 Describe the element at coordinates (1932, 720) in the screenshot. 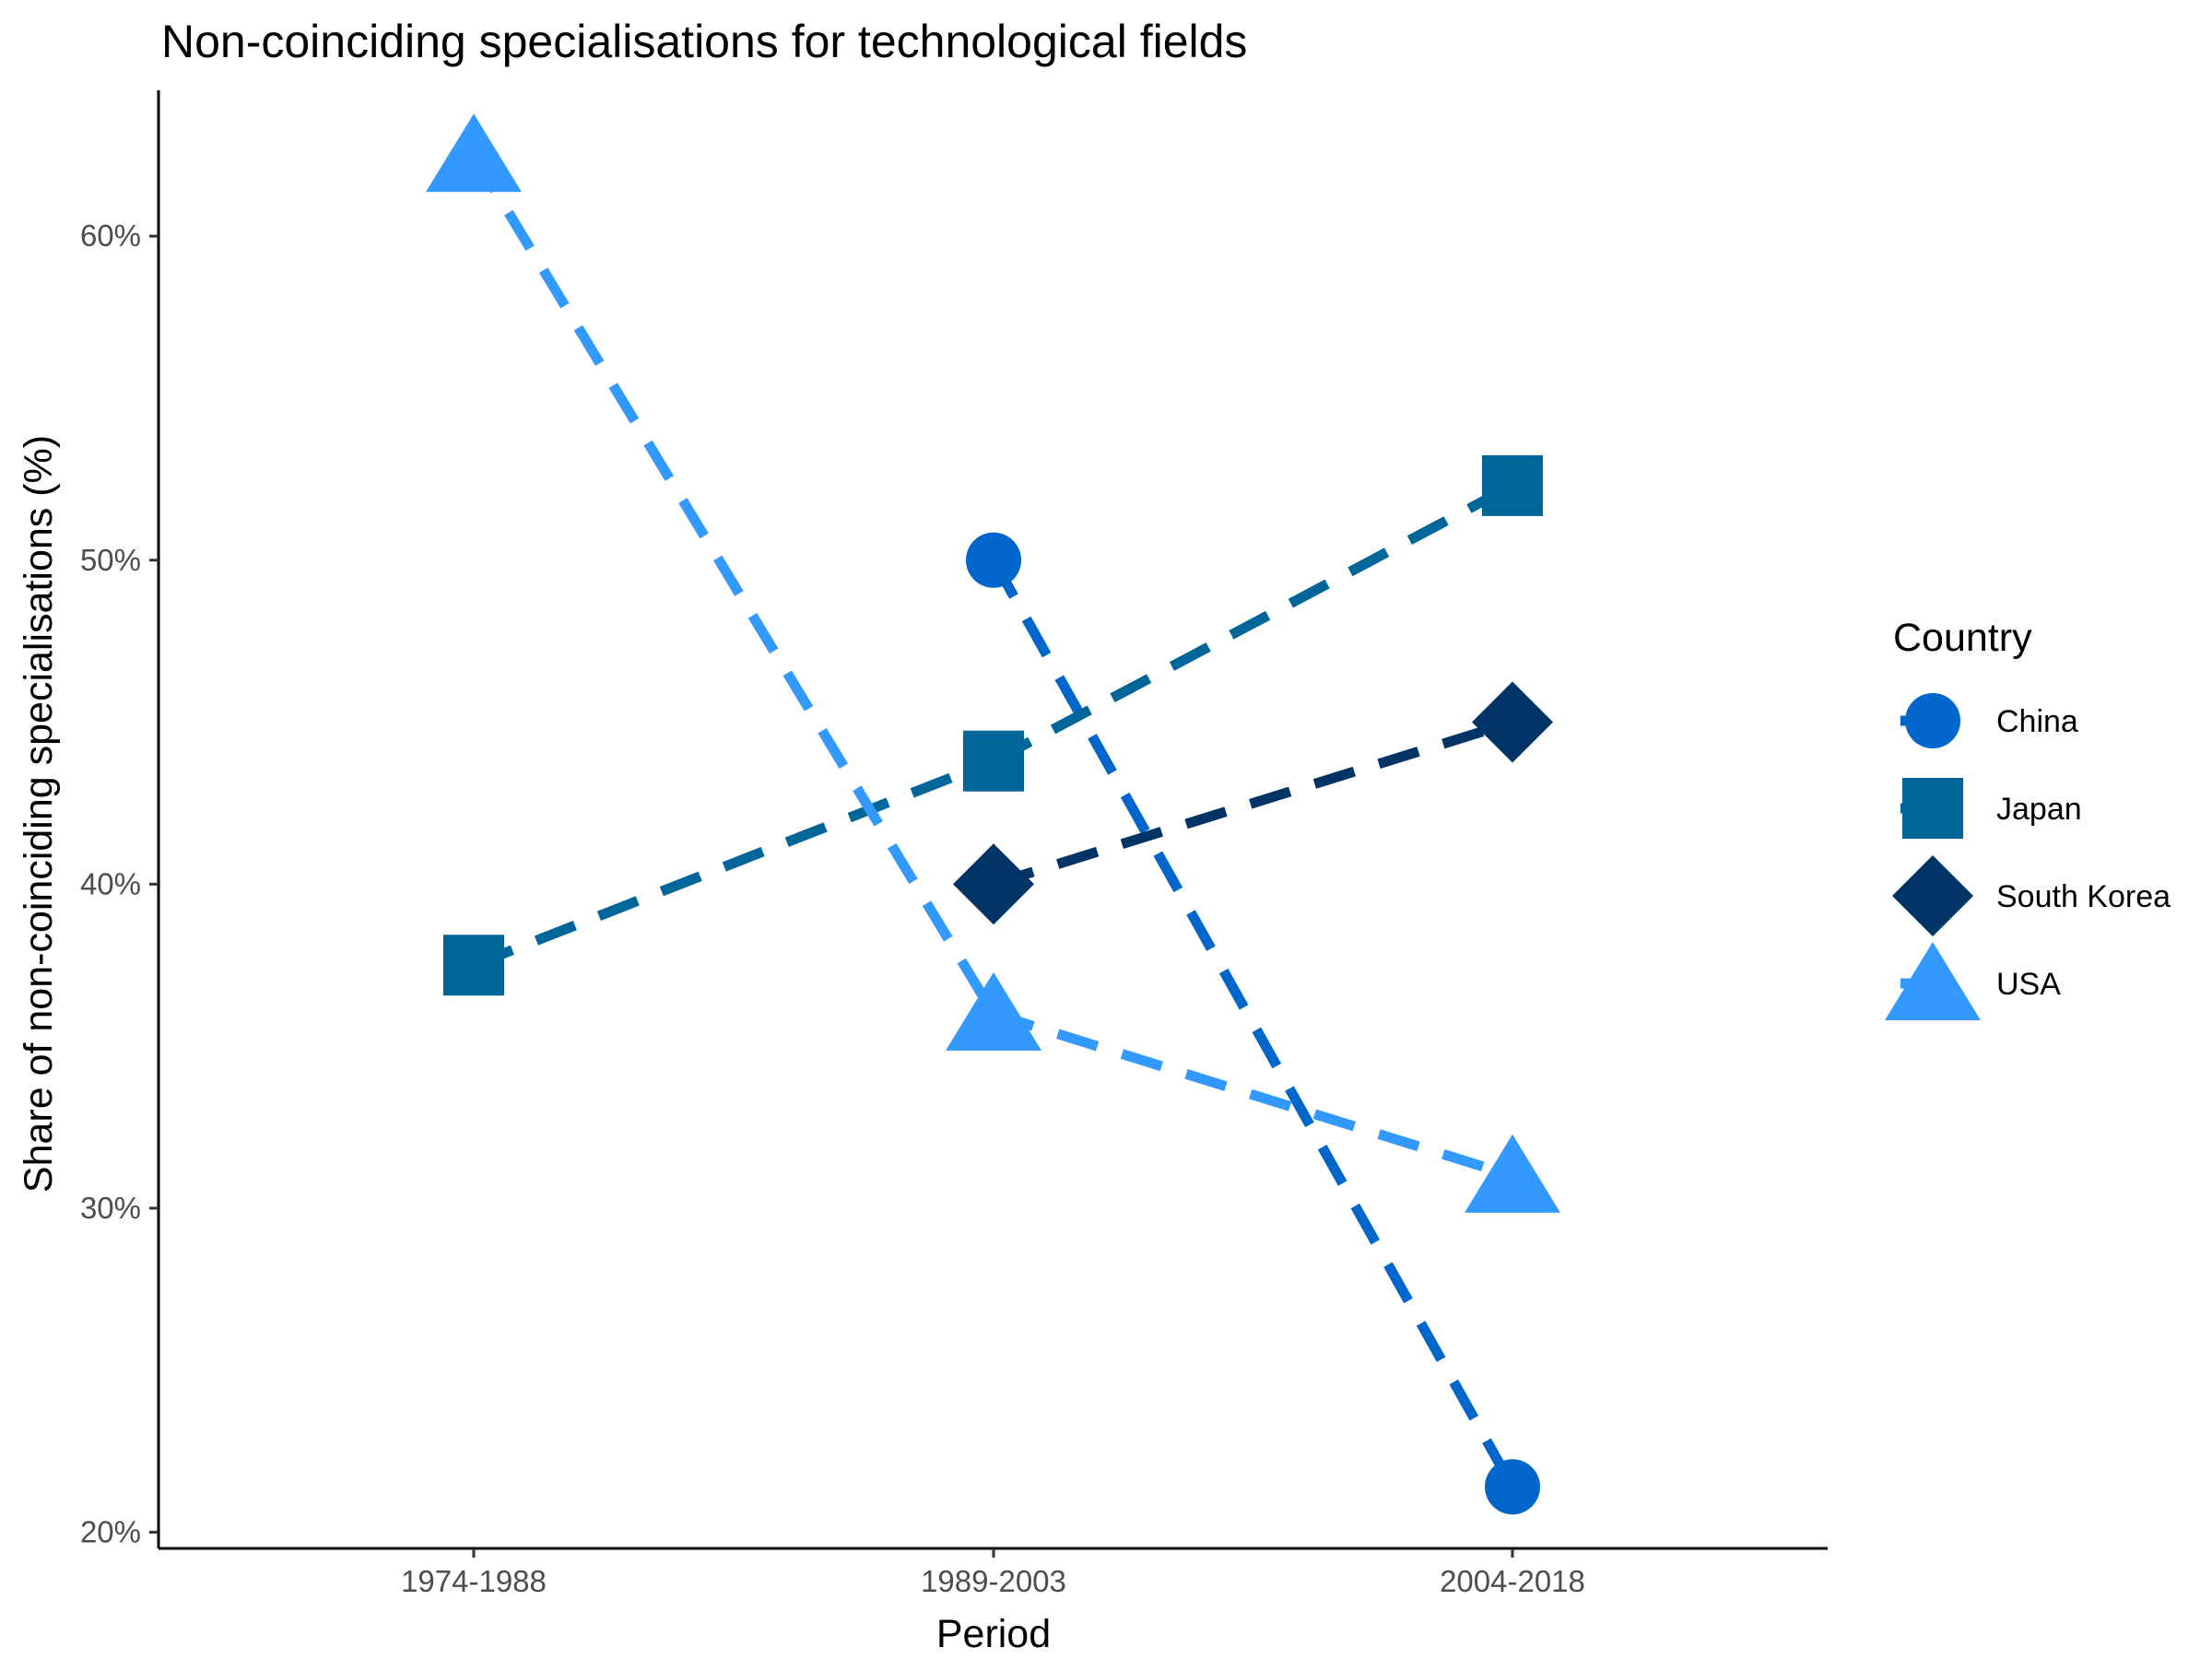

I see `legend-key-china` at that location.